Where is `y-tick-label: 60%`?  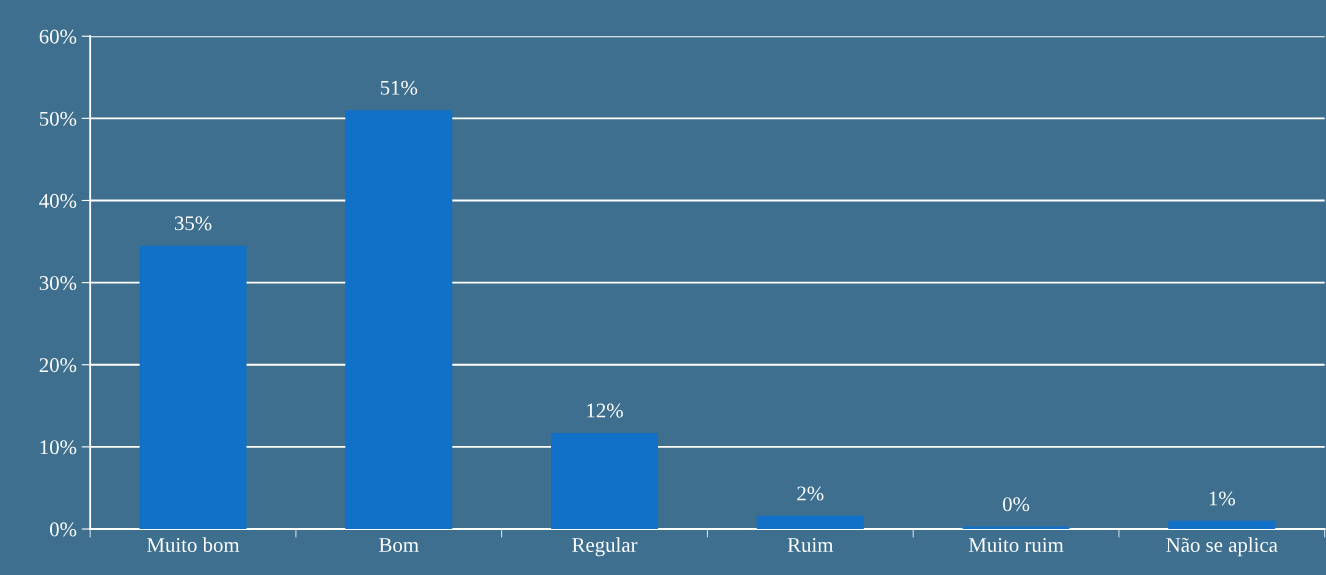
y-tick-label: 60% is located at coordinates (58, 36).